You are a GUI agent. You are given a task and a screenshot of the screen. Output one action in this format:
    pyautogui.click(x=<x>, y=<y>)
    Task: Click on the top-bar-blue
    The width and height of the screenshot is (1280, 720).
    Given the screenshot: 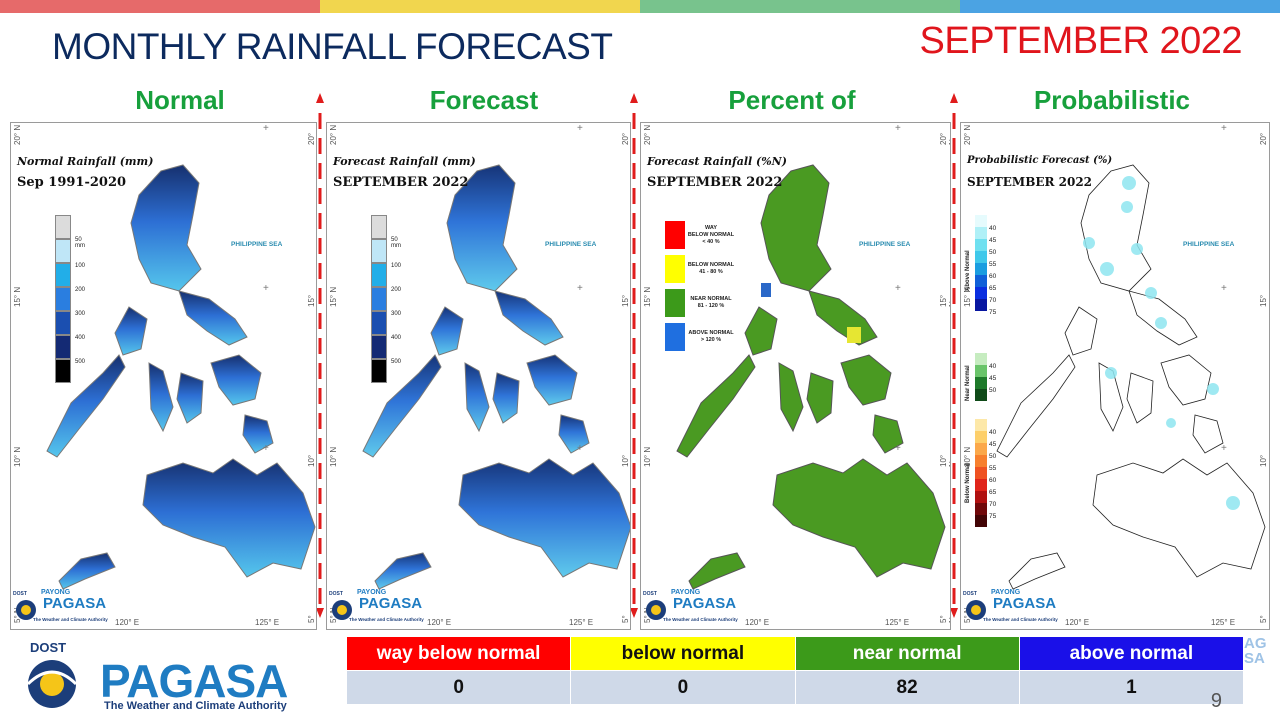 What is the action you would take?
    pyautogui.click(x=1120, y=6)
    